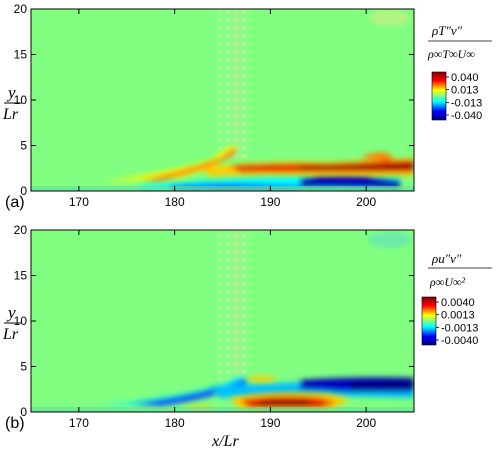  I want to click on panel-b-colorbar-tick-label: 0.0013, so click(458, 316).